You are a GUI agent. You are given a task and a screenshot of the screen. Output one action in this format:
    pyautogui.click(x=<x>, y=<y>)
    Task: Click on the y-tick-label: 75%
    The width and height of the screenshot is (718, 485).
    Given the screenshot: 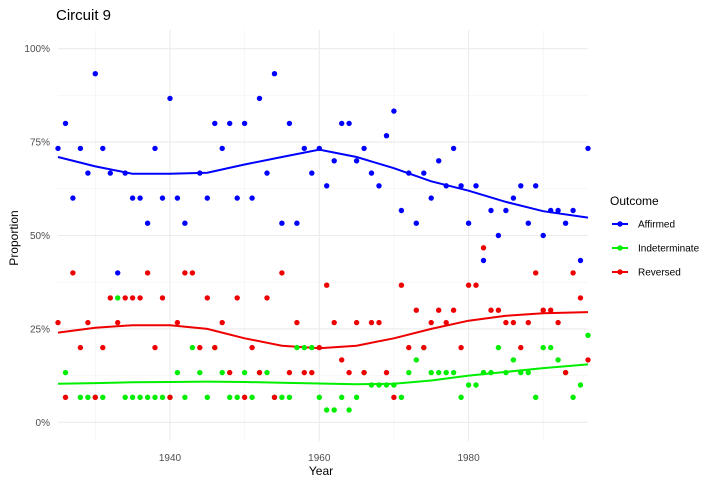 What is the action you would take?
    pyautogui.click(x=40, y=143)
    